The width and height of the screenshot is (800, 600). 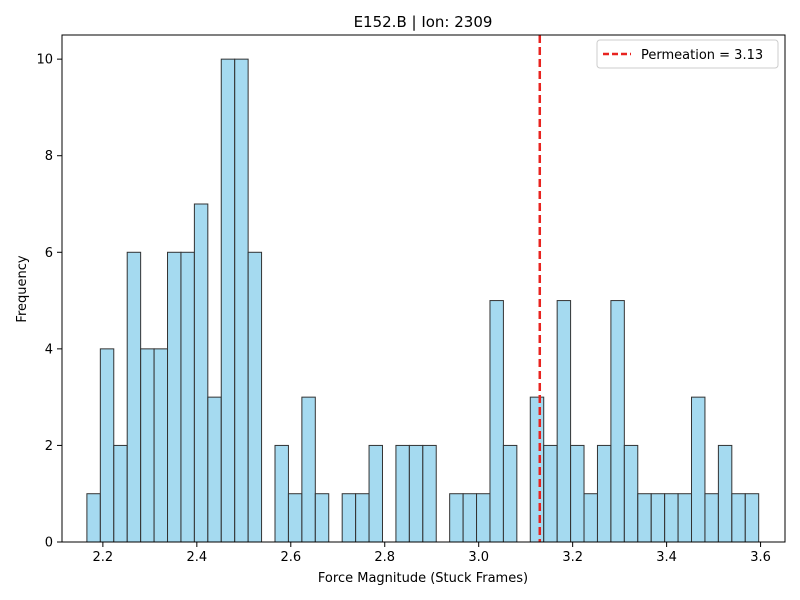 What do you see at coordinates (49, 446) in the screenshot?
I see `y-tick-label: 2` at bounding box center [49, 446].